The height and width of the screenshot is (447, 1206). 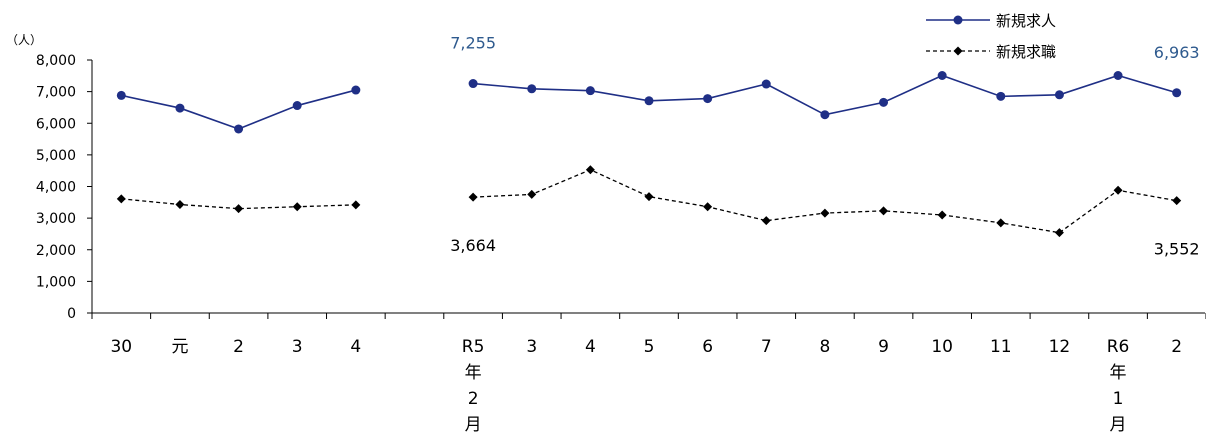 What do you see at coordinates (1177, 52) in the screenshot?
I see `data-label: 6,963` at bounding box center [1177, 52].